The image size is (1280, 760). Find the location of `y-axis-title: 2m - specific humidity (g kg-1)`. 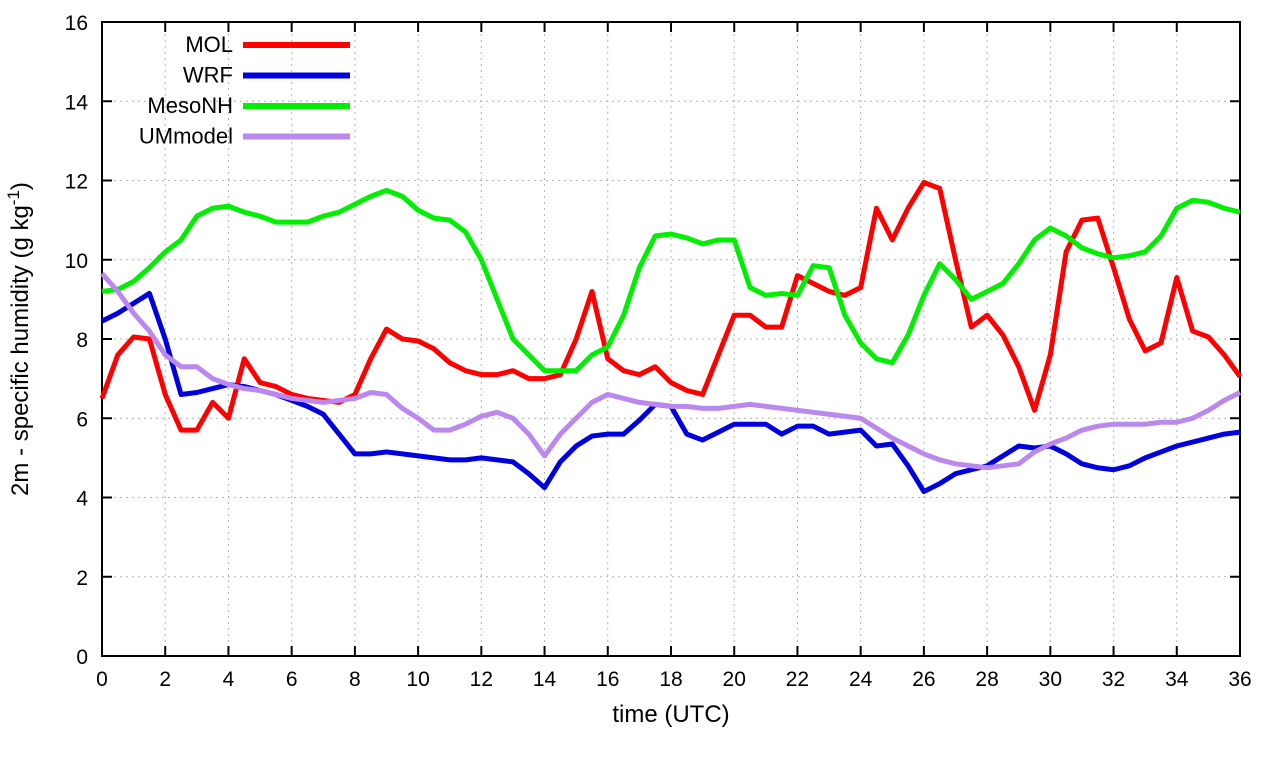

y-axis-title: 2m - specific humidity (g kg-1) is located at coordinates (19, 339).